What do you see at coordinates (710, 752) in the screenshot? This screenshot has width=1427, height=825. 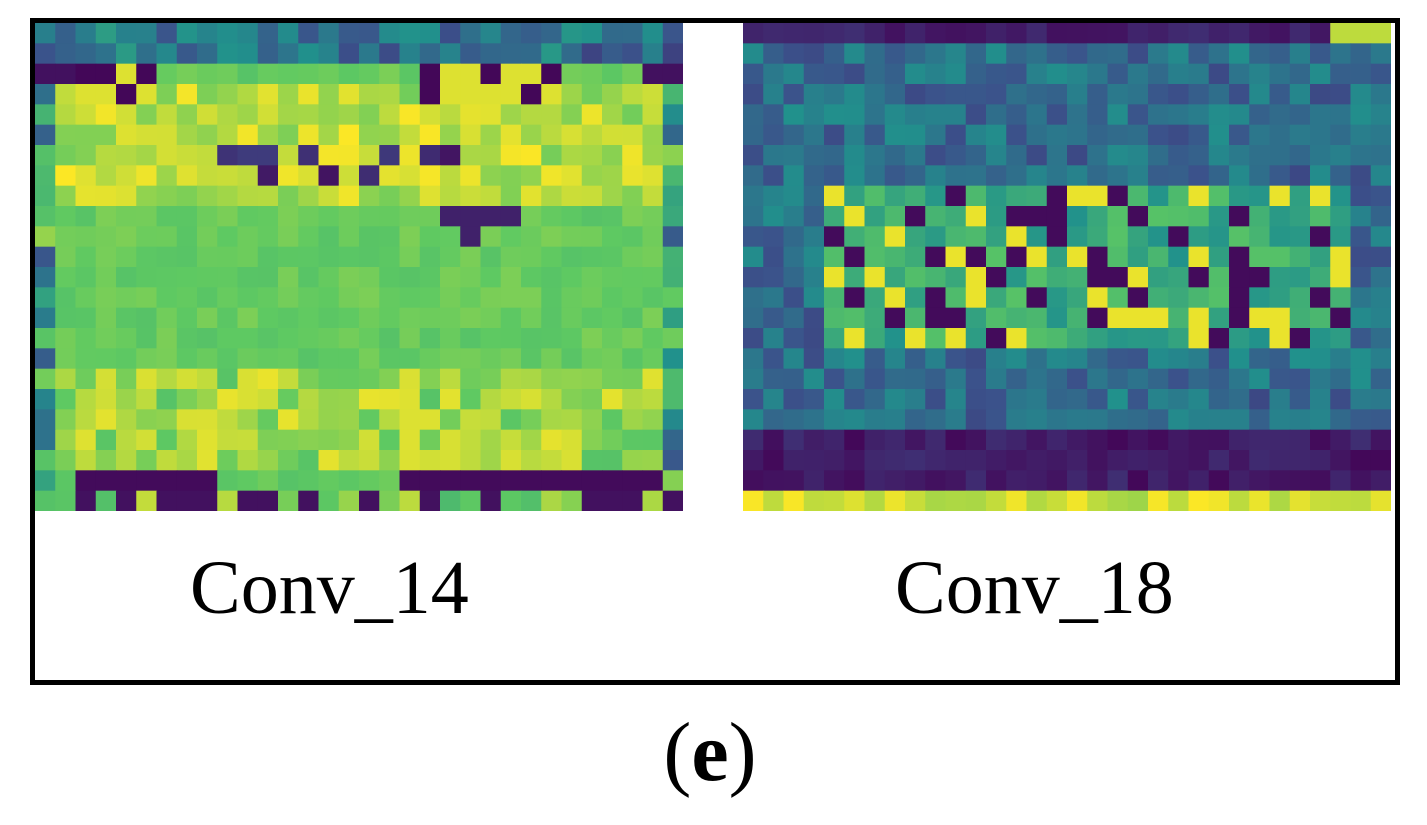 I see `figure-label-letter: e` at bounding box center [710, 752].